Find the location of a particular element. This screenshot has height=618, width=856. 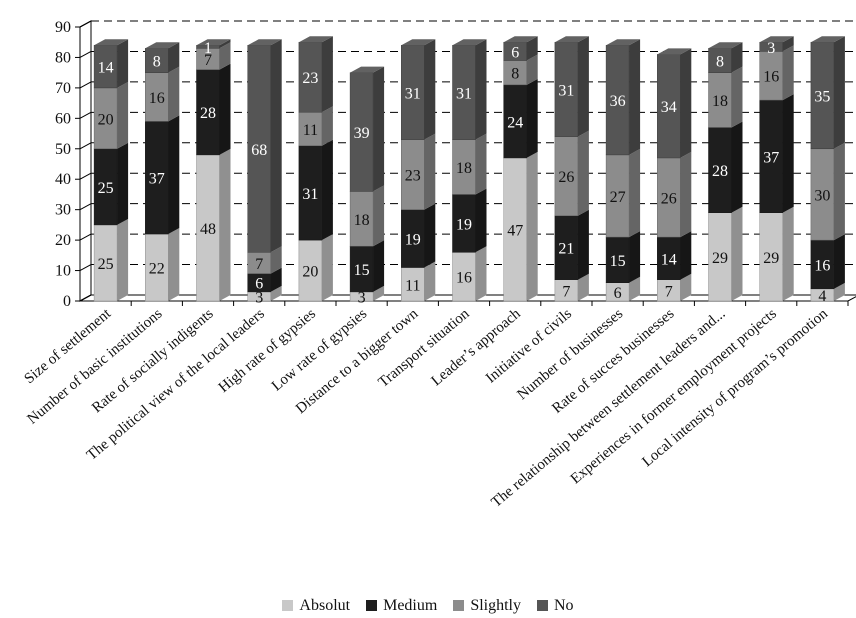

data-label: 22 is located at coordinates (157, 269).